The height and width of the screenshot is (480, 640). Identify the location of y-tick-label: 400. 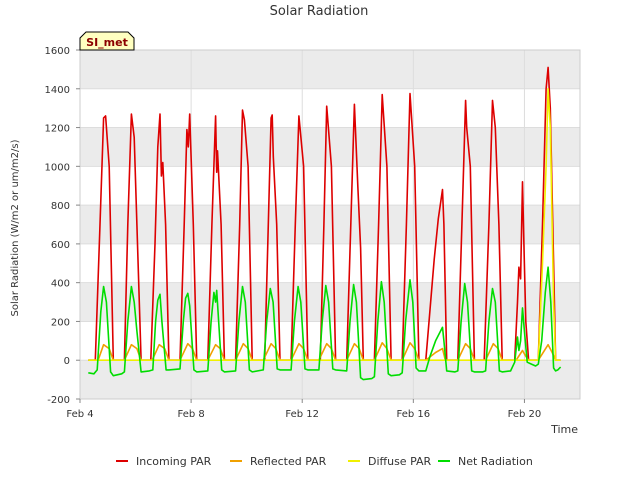
(60, 284).